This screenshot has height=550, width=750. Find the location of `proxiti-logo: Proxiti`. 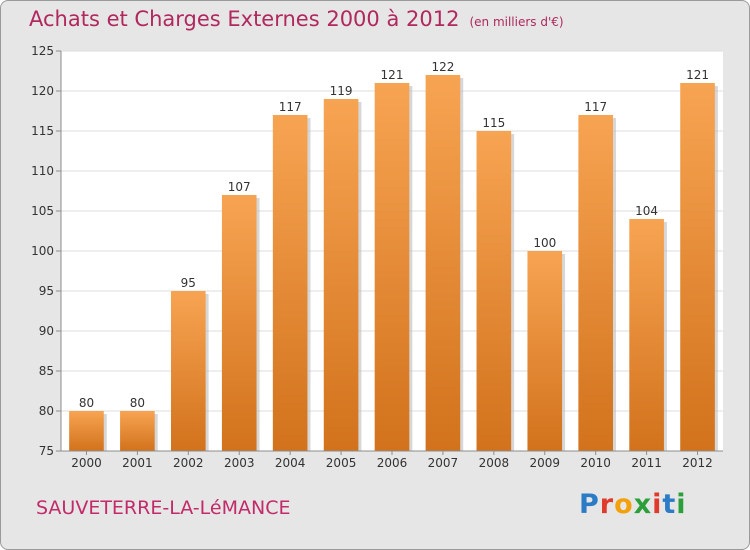

proxiti-logo: Proxiti is located at coordinates (633, 504).